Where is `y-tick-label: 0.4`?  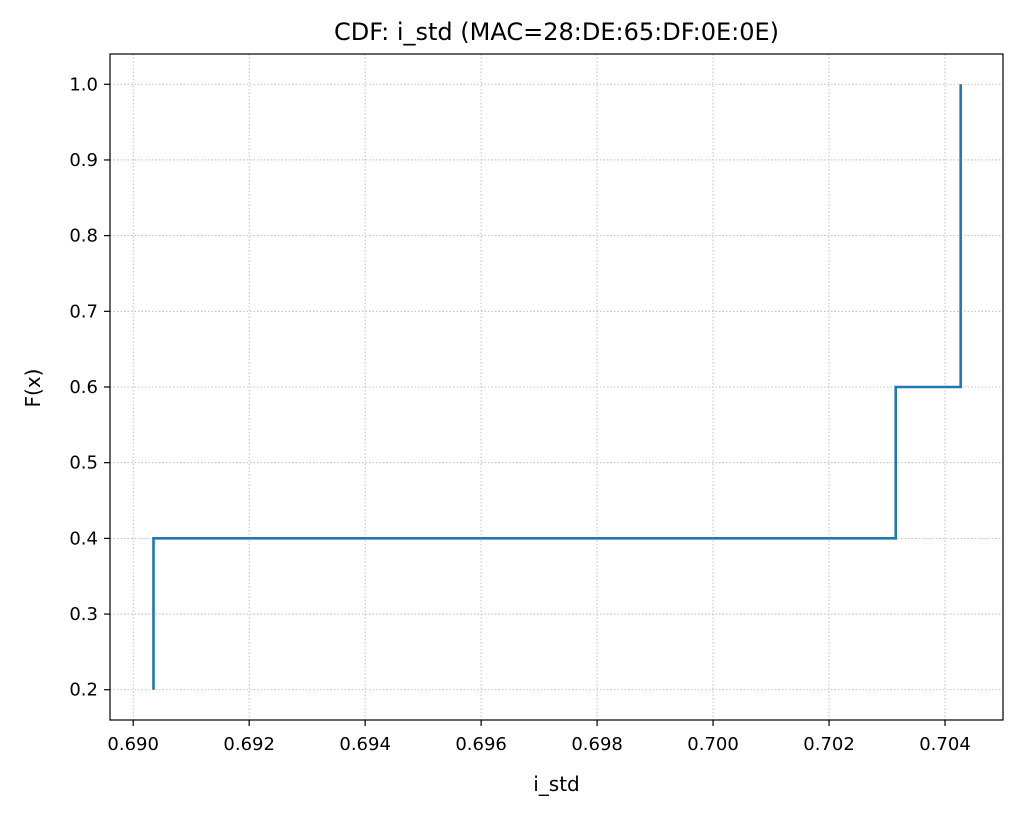 y-tick-label: 0.4 is located at coordinates (83, 538).